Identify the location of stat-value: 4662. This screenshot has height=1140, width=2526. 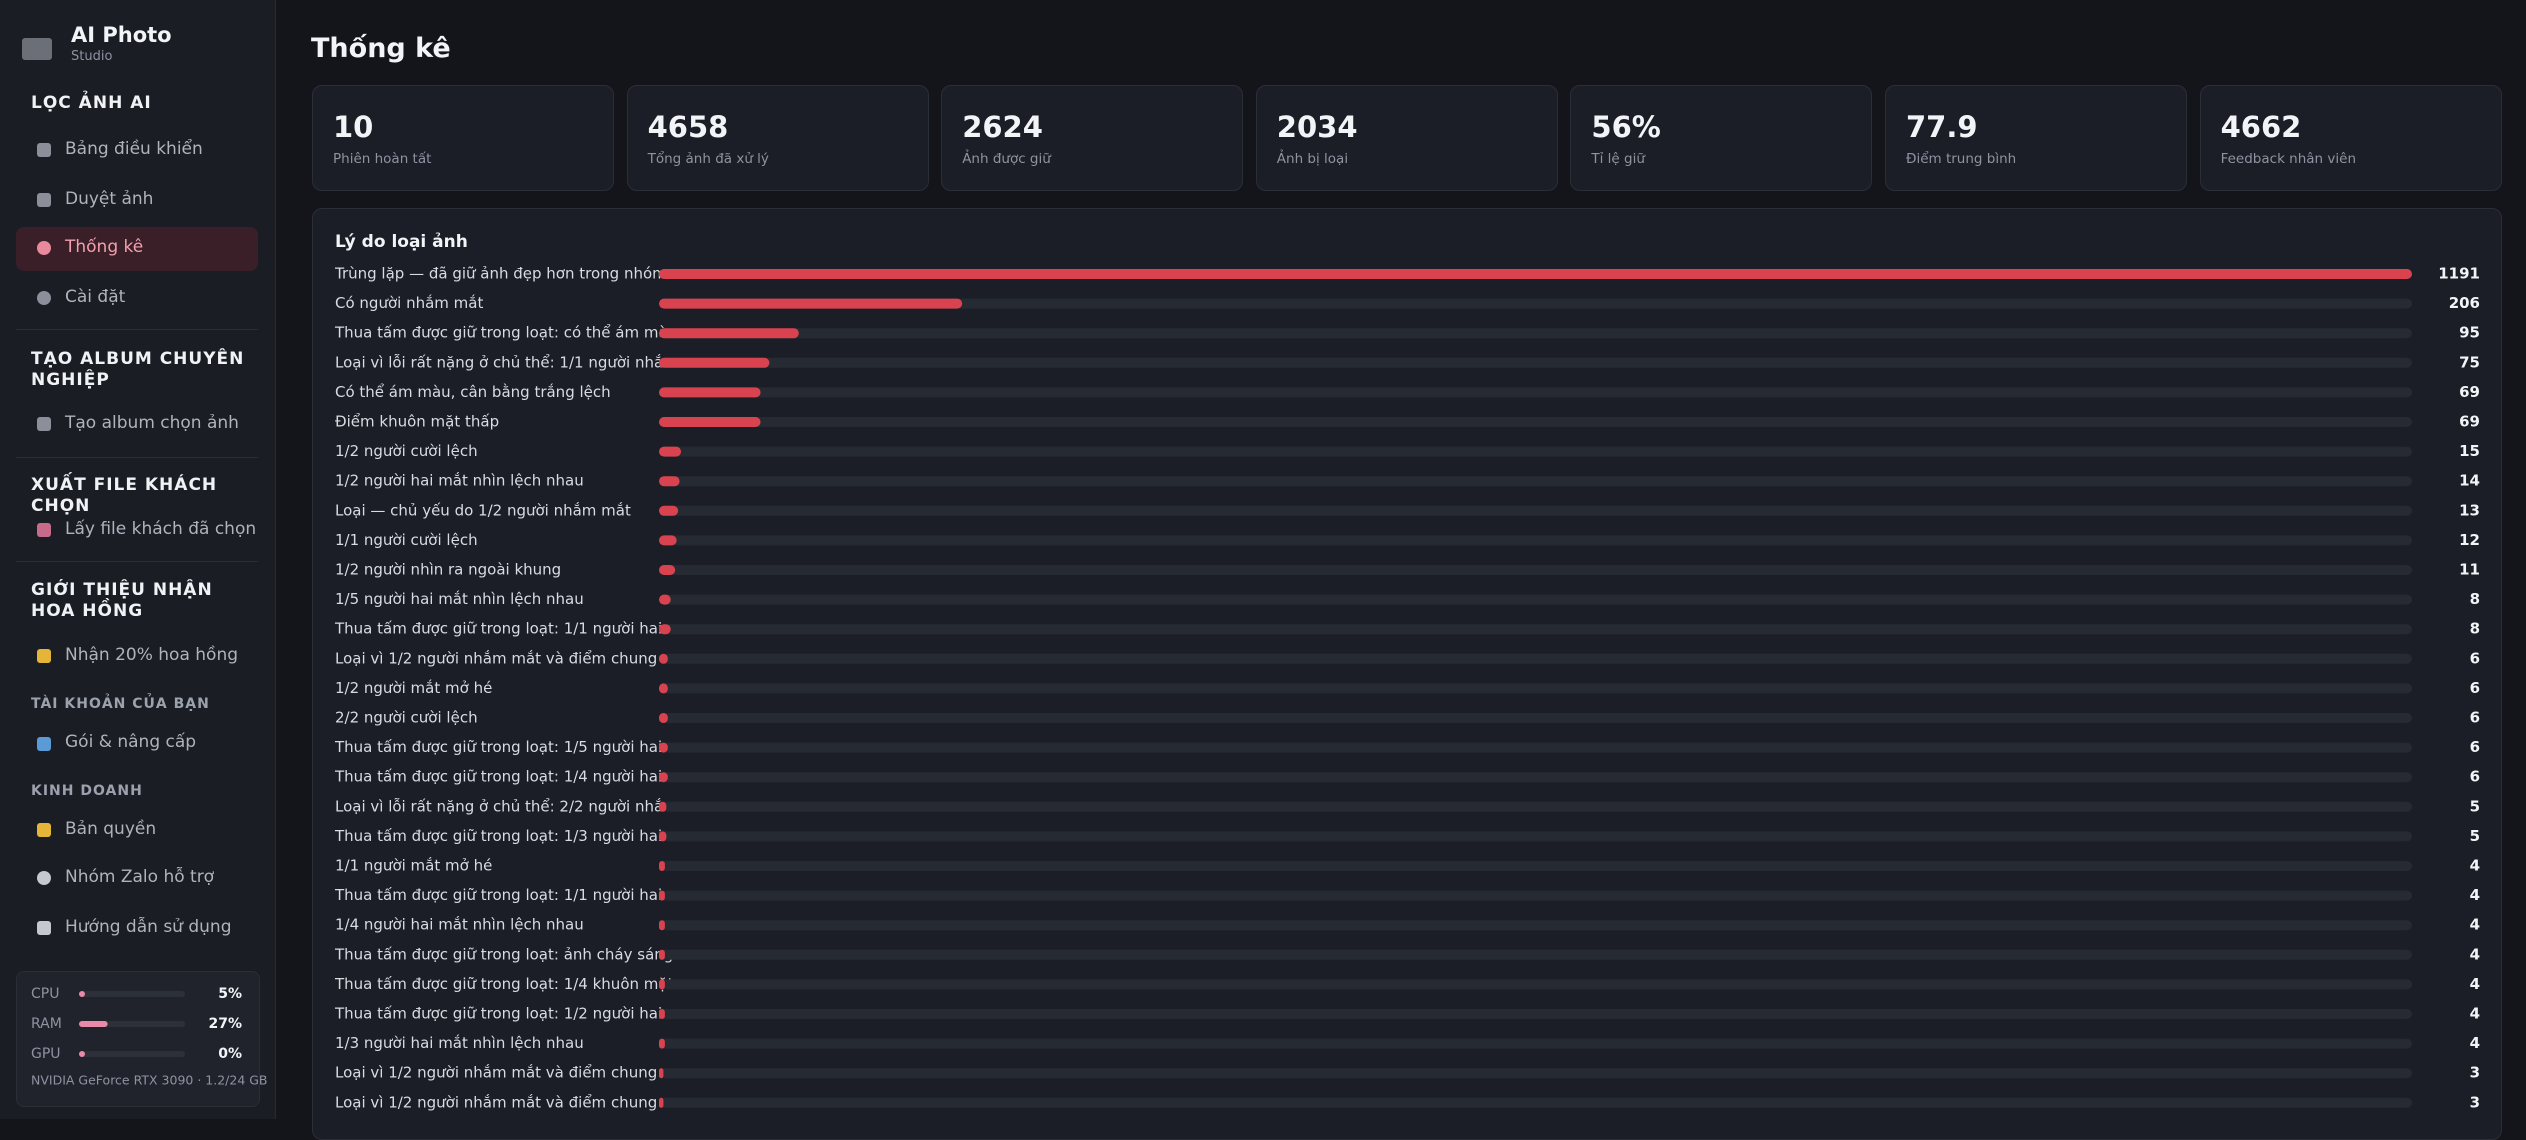
(2261, 127).